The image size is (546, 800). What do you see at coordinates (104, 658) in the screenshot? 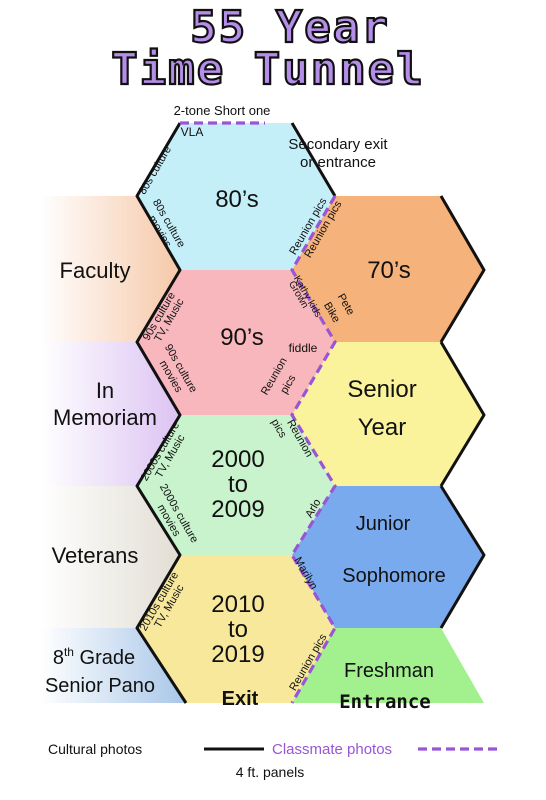
I see `grade8-word: Grade` at bounding box center [104, 658].